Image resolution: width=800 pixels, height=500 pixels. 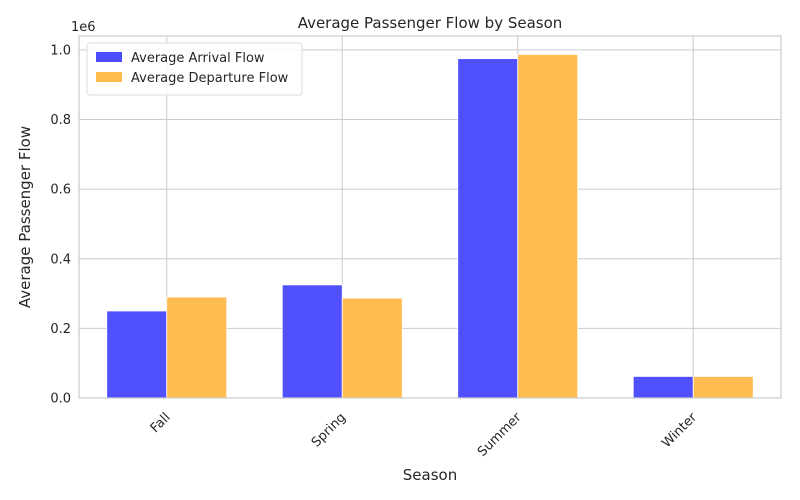 What do you see at coordinates (430, 475) in the screenshot?
I see `x-axis-label: Season` at bounding box center [430, 475].